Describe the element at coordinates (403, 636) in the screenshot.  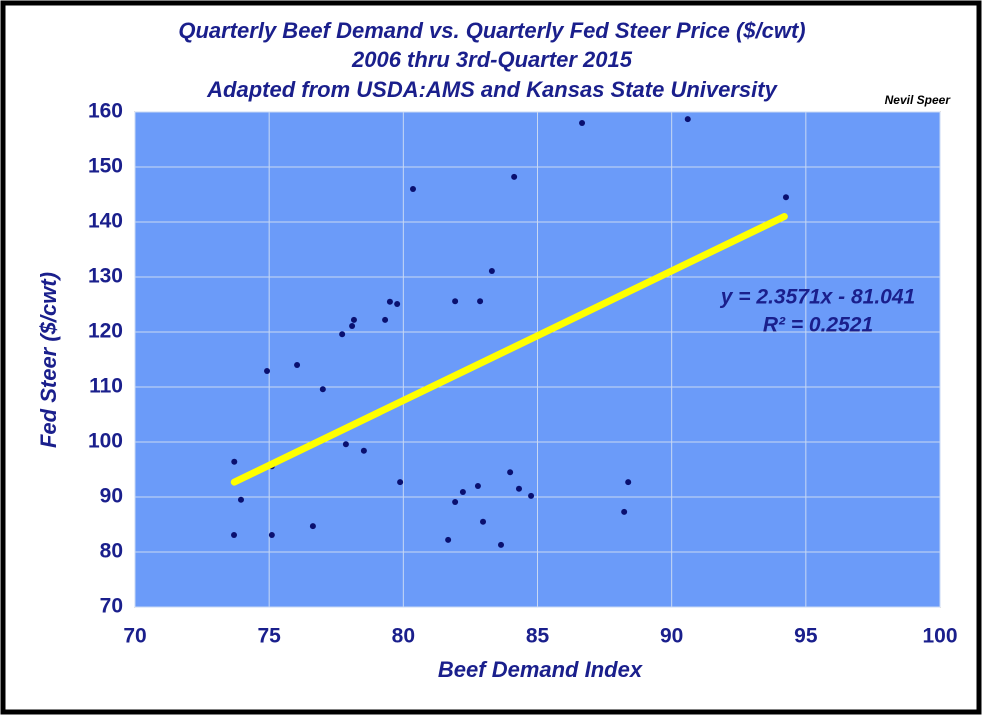
I see `x-tick-label: 80` at that location.